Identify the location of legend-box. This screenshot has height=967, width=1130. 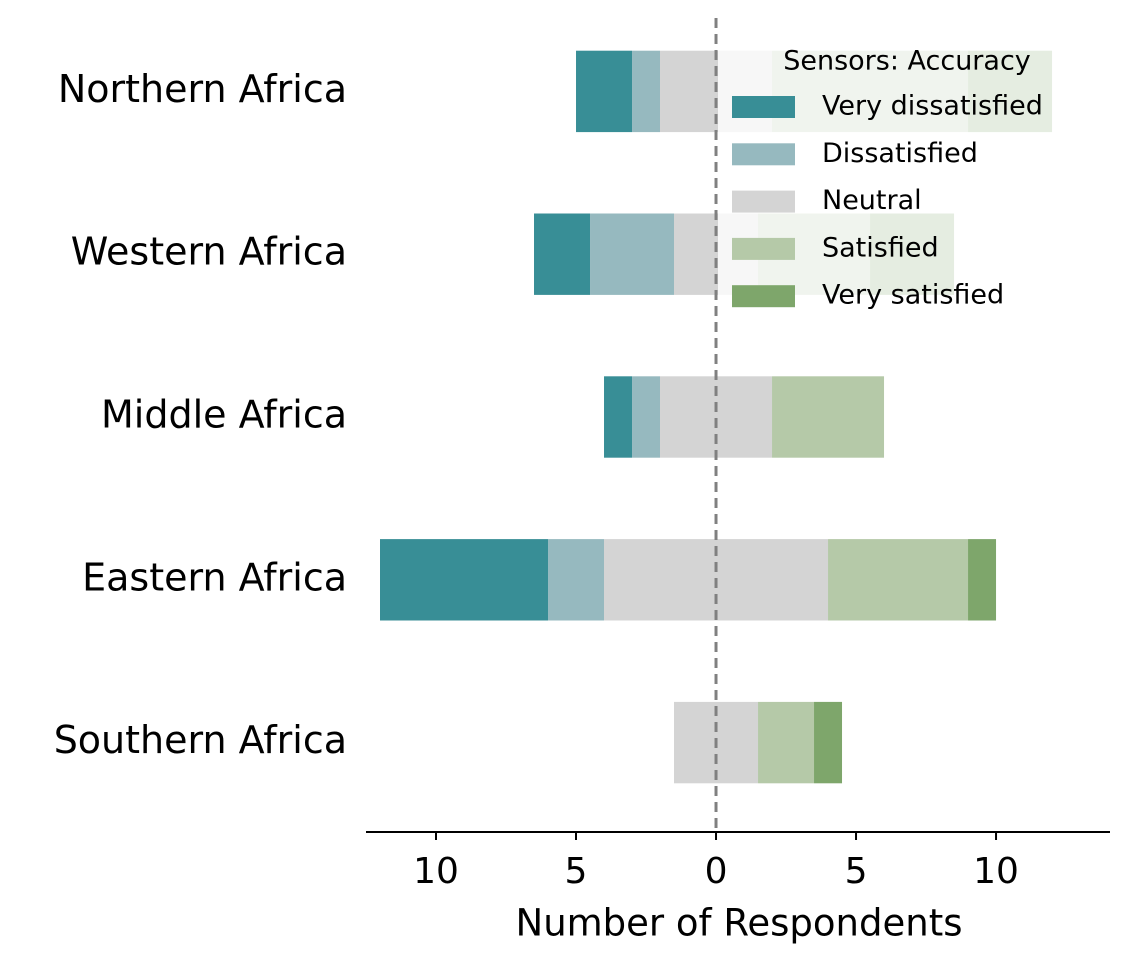
(905, 179).